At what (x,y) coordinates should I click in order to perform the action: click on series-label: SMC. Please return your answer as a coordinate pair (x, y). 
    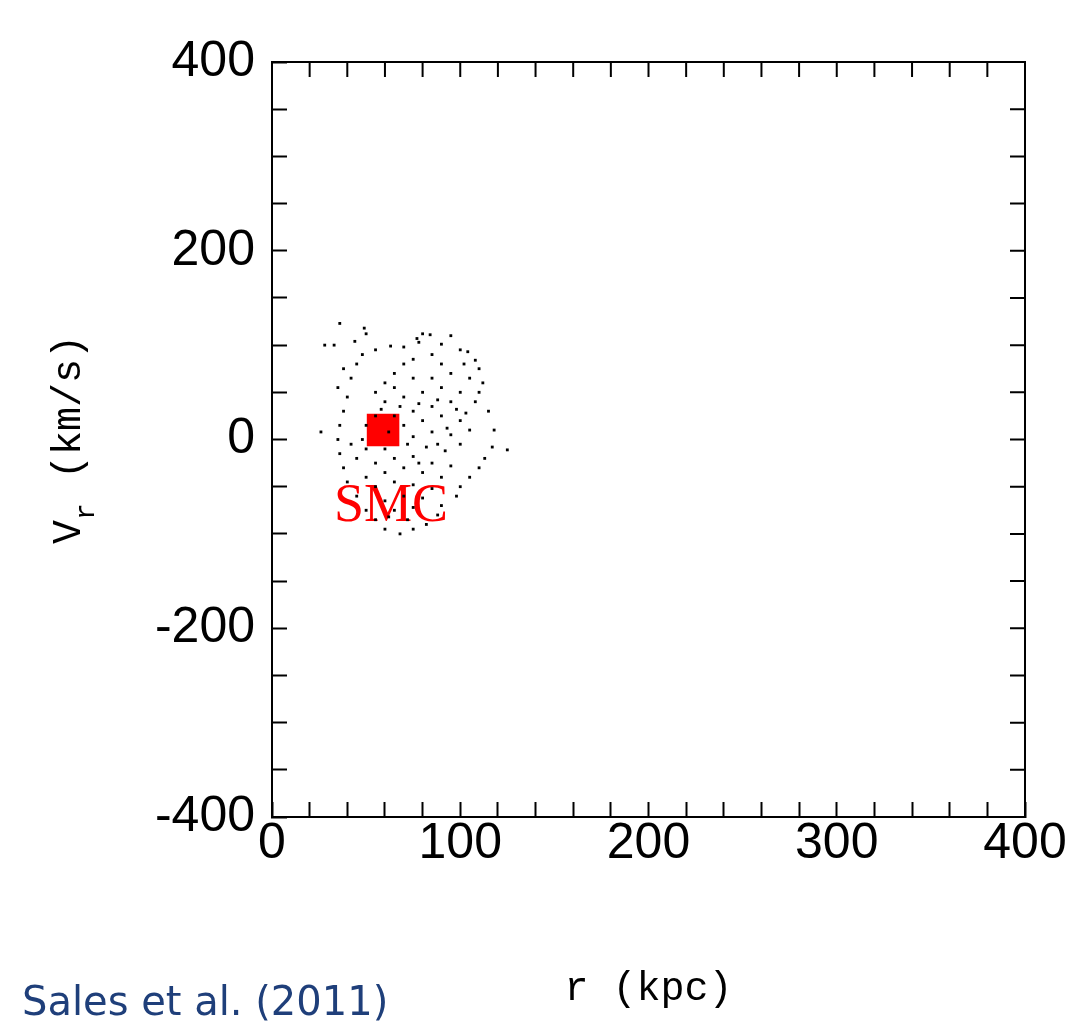
    Looking at the image, I should click on (391, 503).